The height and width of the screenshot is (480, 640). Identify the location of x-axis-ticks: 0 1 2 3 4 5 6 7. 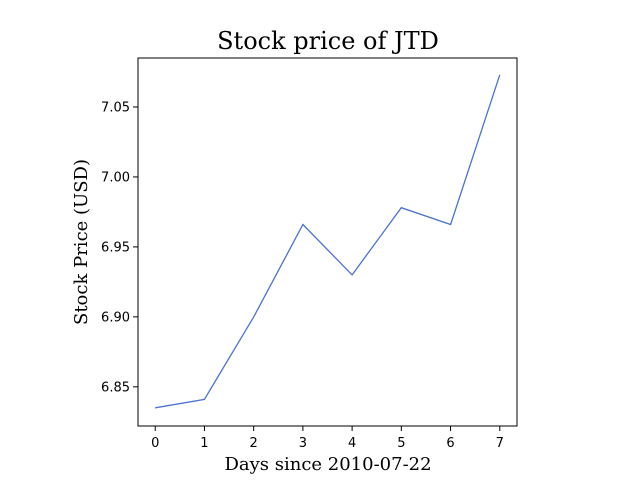
(327, 438).